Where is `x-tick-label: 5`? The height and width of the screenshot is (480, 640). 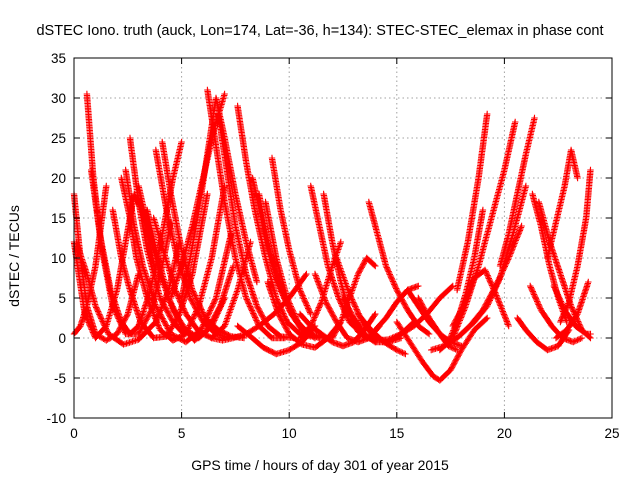 x-tick-label: 5 is located at coordinates (182, 433).